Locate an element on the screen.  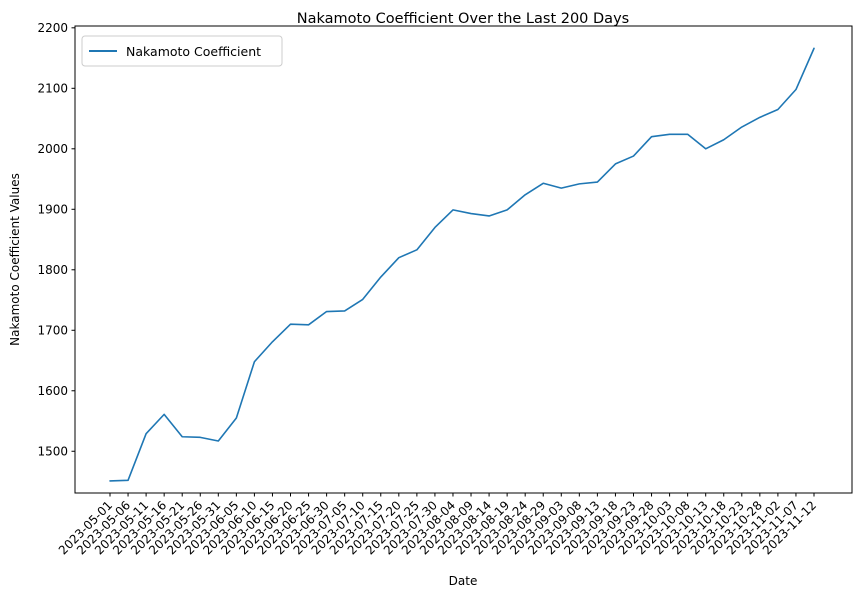
y-axis: 1500 1600 1700 1800 1900 2000 2100 2200 is located at coordinates (56, 240).